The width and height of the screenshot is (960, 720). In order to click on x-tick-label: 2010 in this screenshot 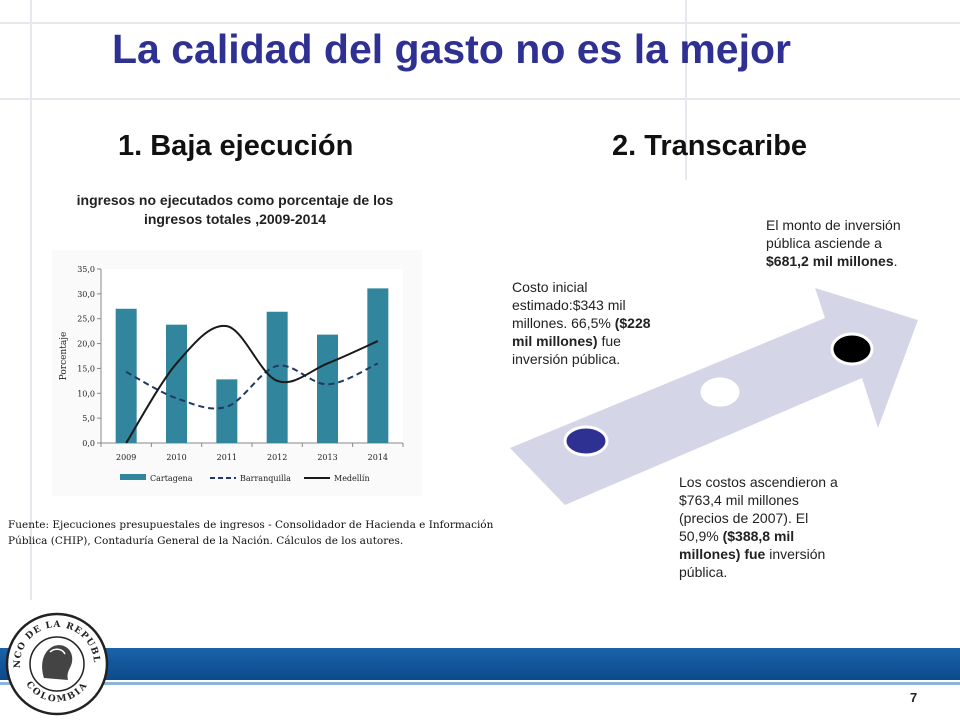, I will do `click(176, 457)`.